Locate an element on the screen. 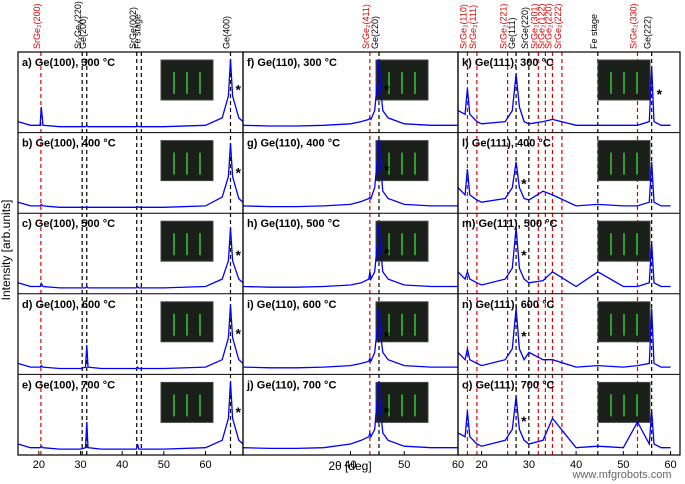 This screenshot has width=685, height=484. reference-label: SrGe₂(110) is located at coordinates (463, 26).